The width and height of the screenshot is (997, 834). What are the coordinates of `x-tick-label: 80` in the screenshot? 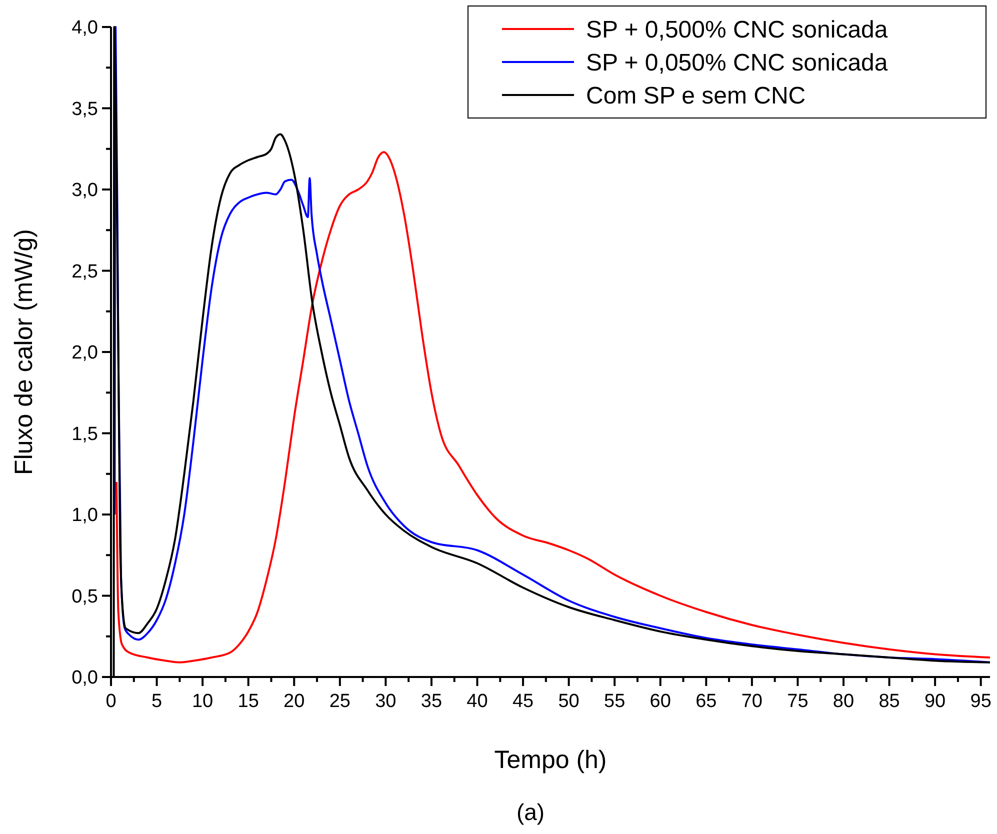 It's located at (843, 701).